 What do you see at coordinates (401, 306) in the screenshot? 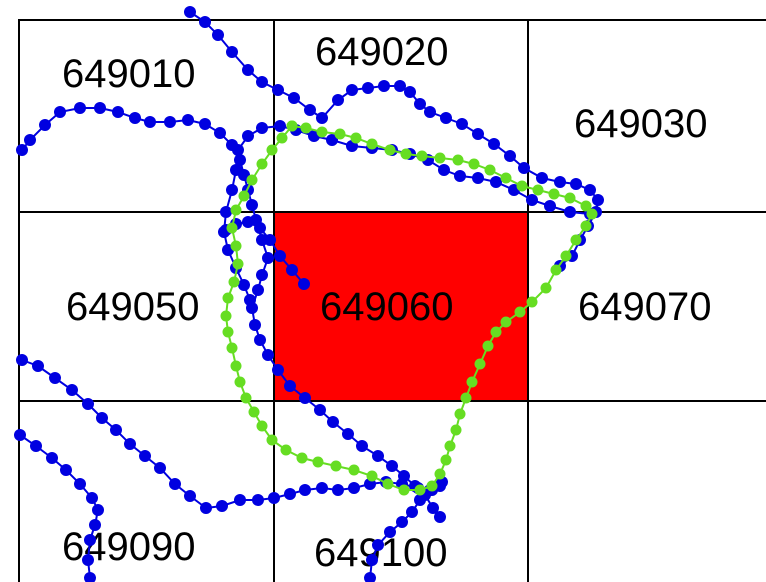
I see `grid-cell-649060-highlighted` at bounding box center [401, 306].